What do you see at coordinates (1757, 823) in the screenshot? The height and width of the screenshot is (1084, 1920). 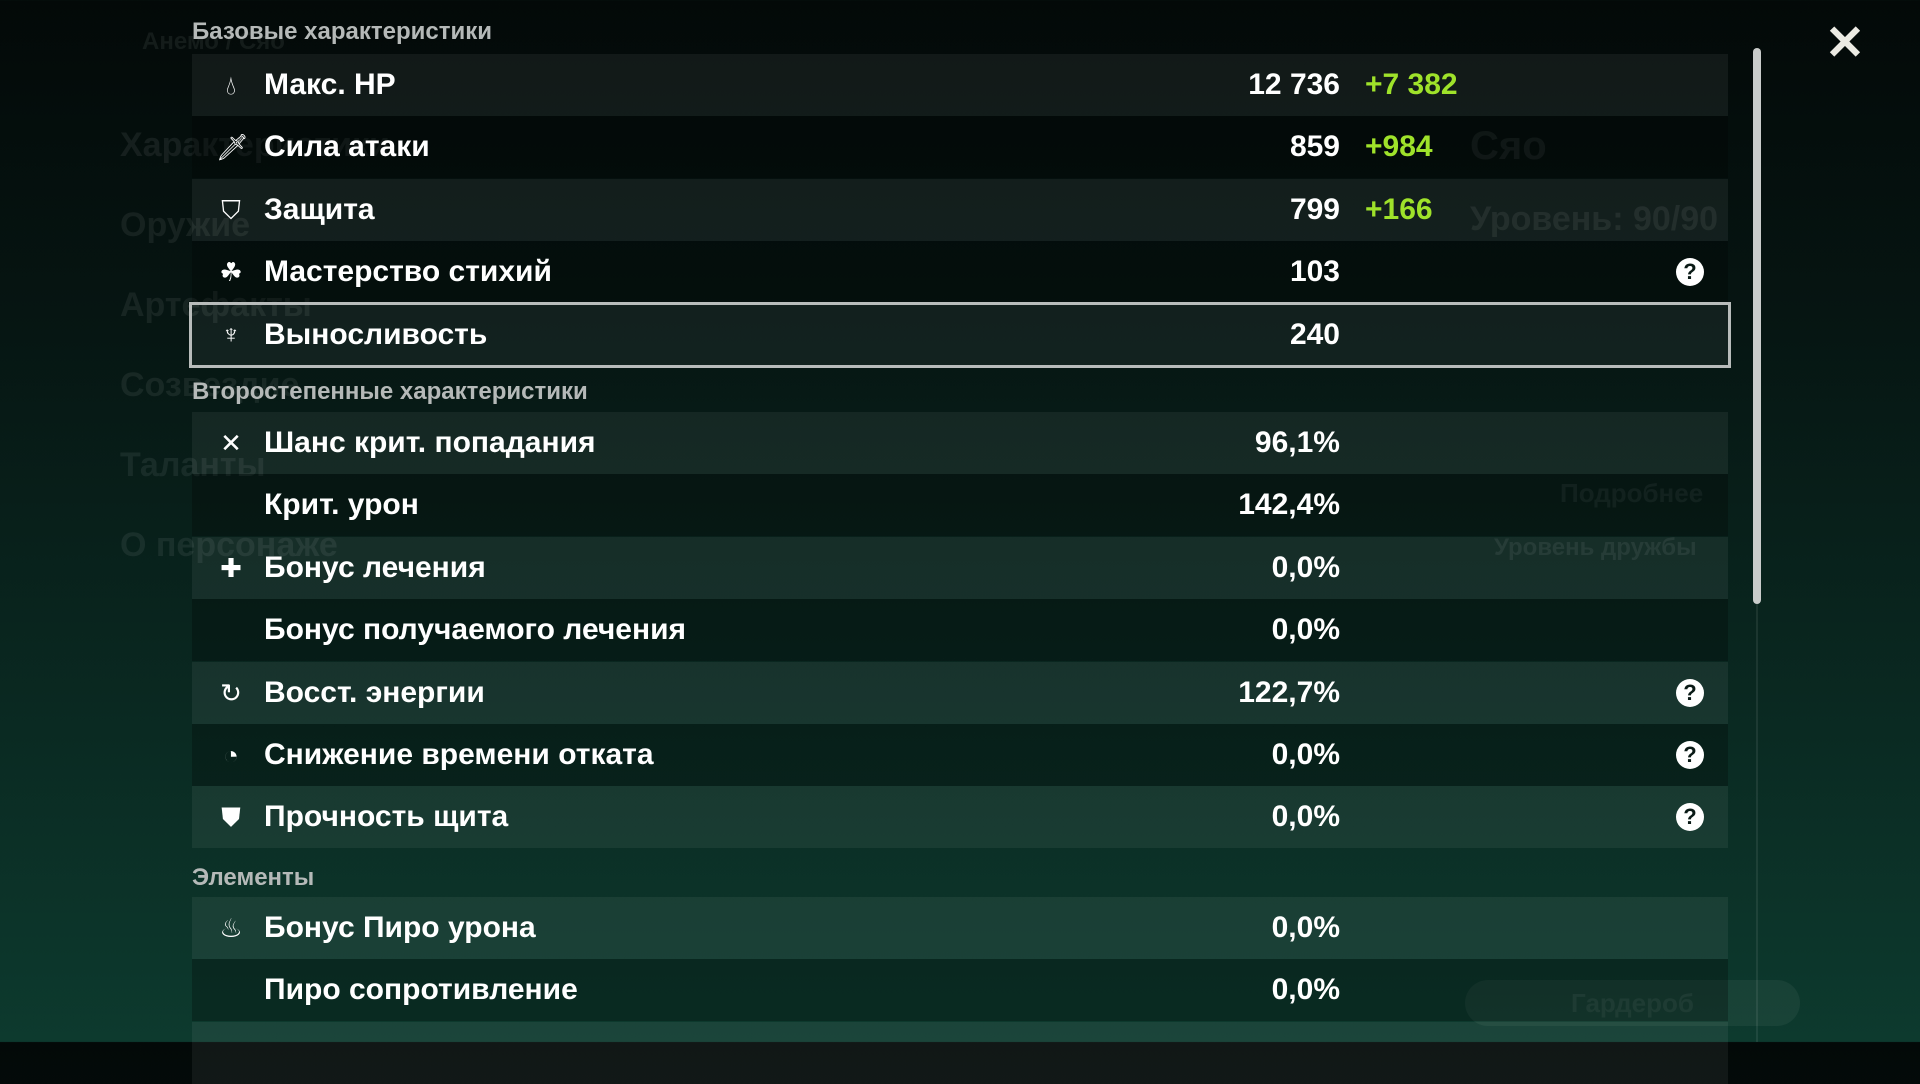 I see `scrollbar-track` at bounding box center [1757, 823].